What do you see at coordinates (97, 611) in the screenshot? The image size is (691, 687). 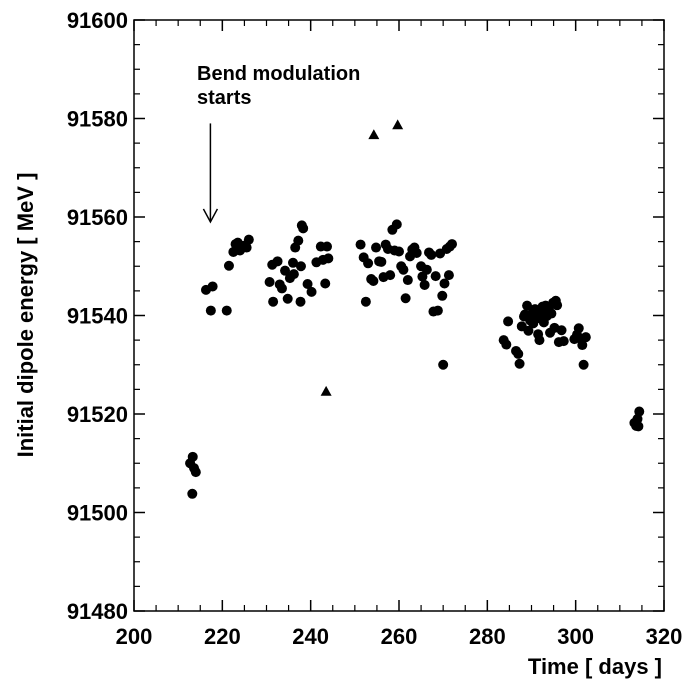 I see `y-tick-label: 91480` at bounding box center [97, 611].